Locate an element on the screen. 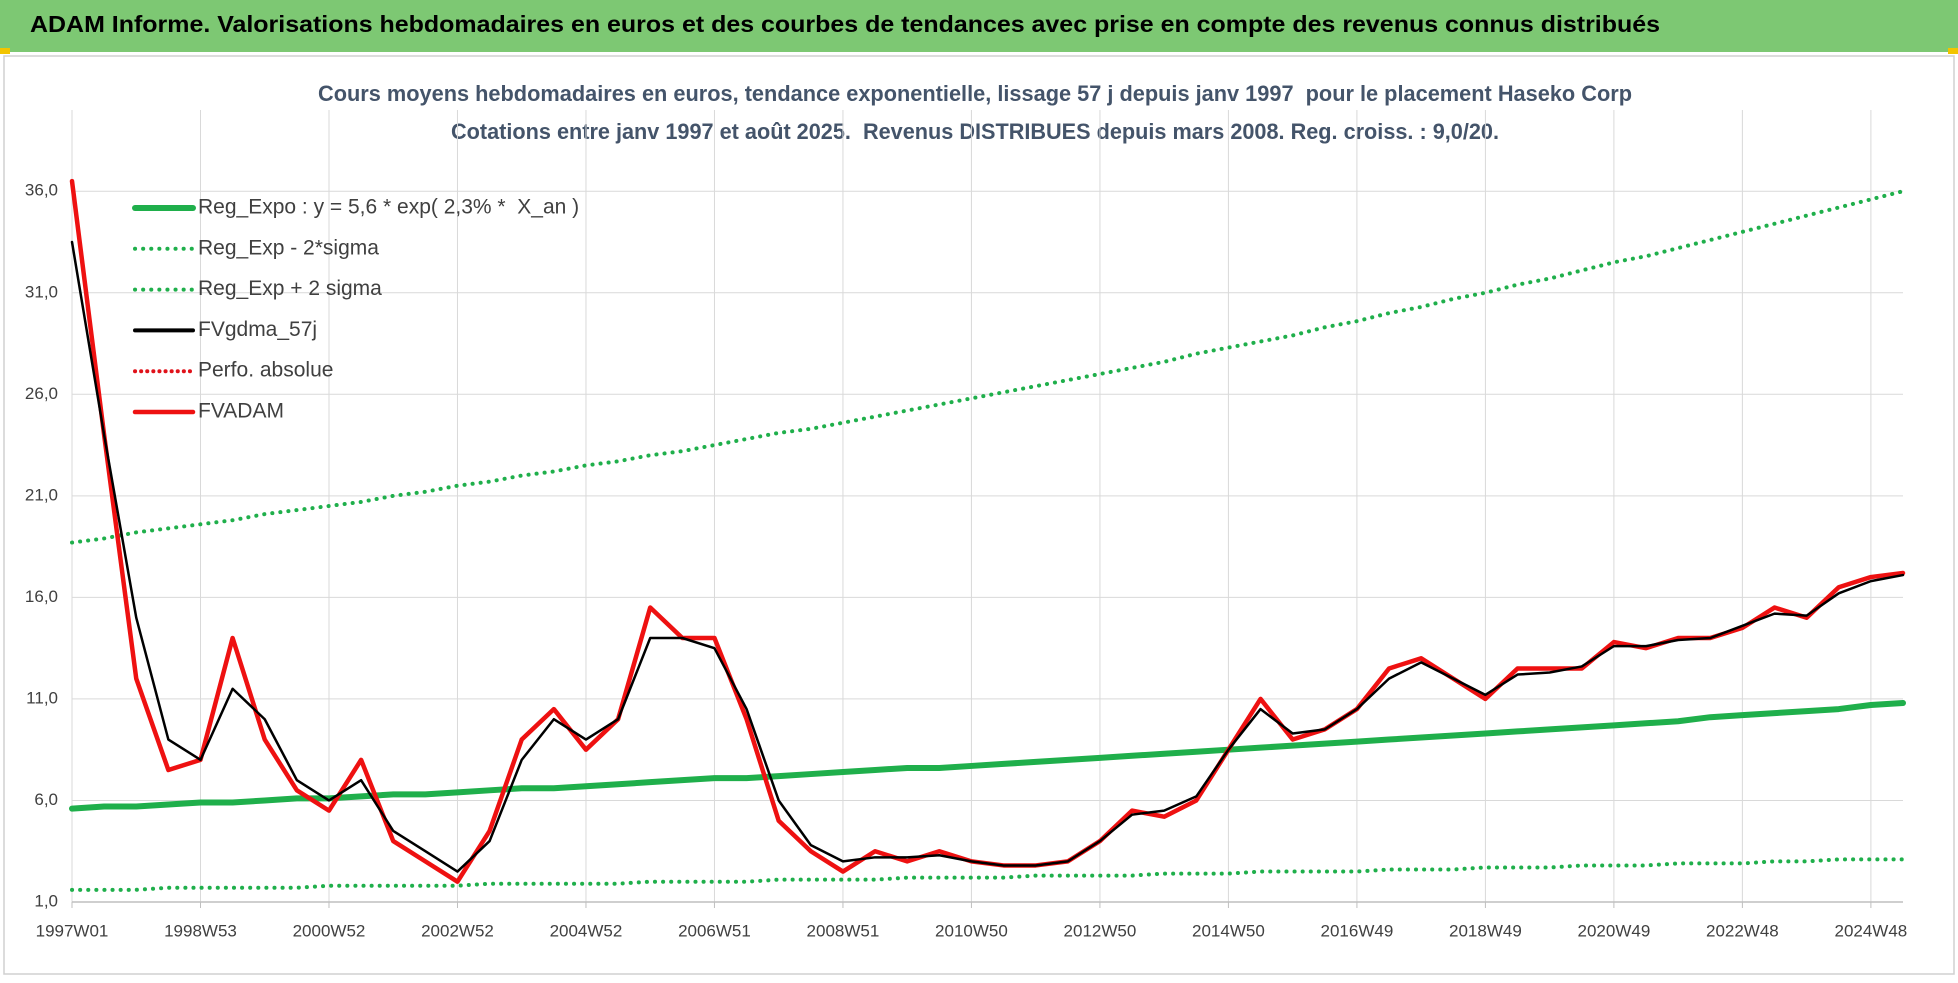 The width and height of the screenshot is (1958, 983). y-tick-label: 11,0 is located at coordinates (42, 697).